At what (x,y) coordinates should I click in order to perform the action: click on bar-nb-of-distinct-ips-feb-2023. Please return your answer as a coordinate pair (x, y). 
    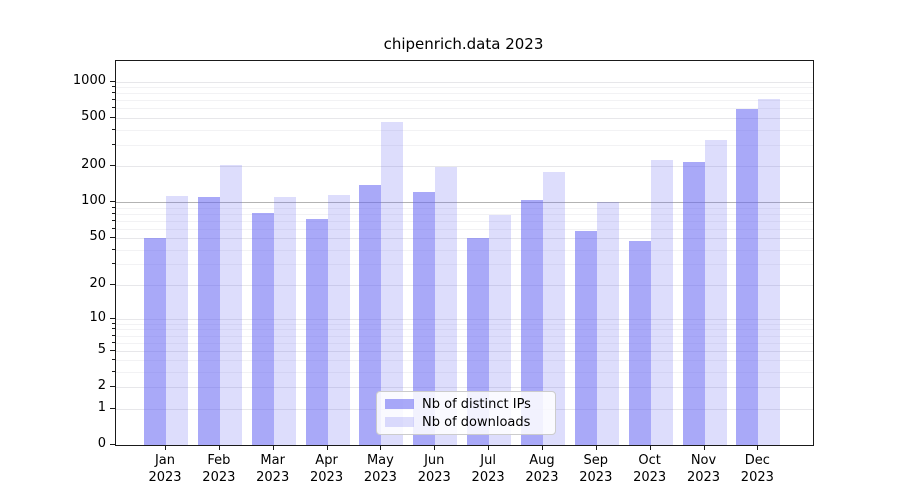
    Looking at the image, I should click on (208, 320).